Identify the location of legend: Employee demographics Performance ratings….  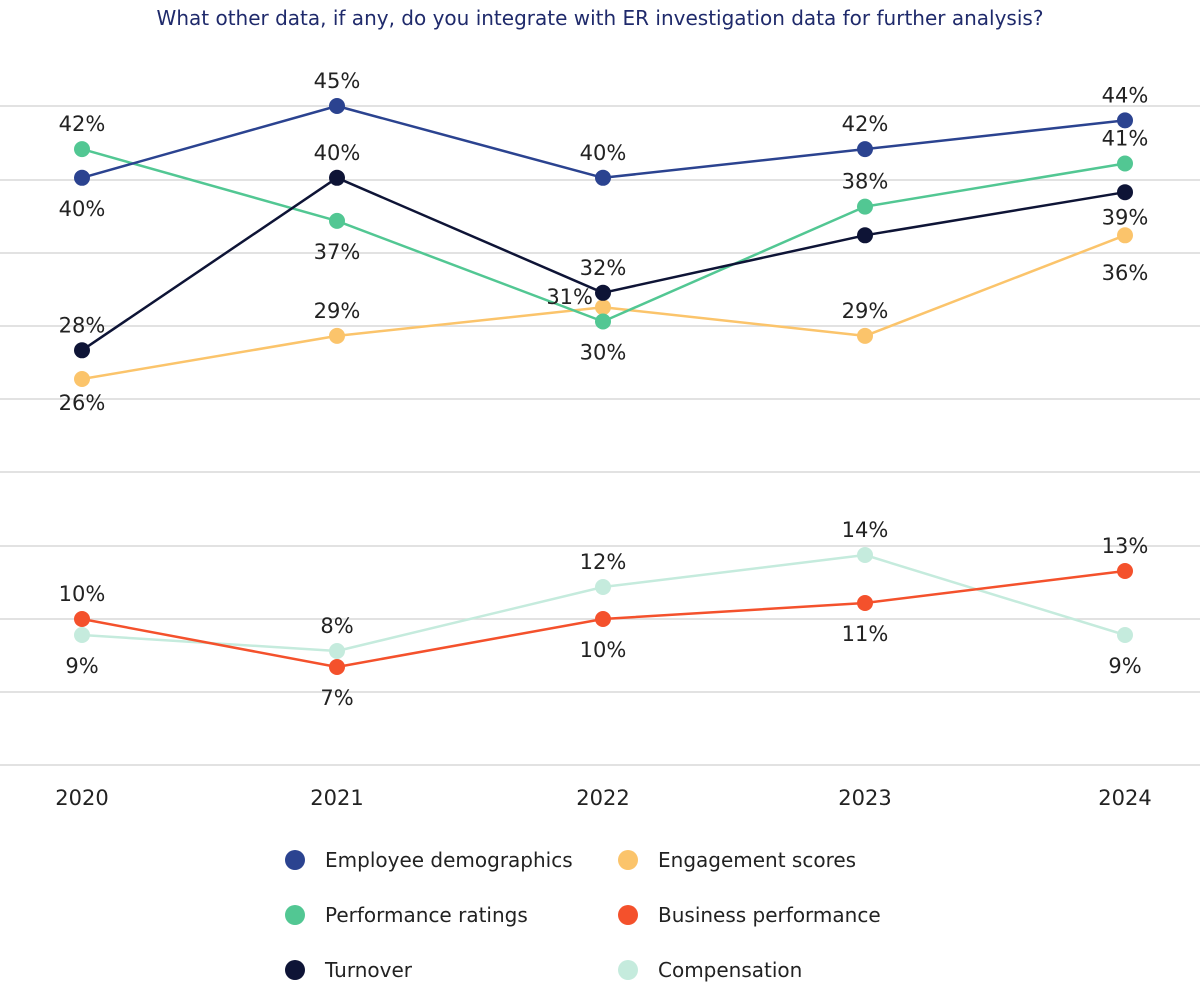
(583, 915).